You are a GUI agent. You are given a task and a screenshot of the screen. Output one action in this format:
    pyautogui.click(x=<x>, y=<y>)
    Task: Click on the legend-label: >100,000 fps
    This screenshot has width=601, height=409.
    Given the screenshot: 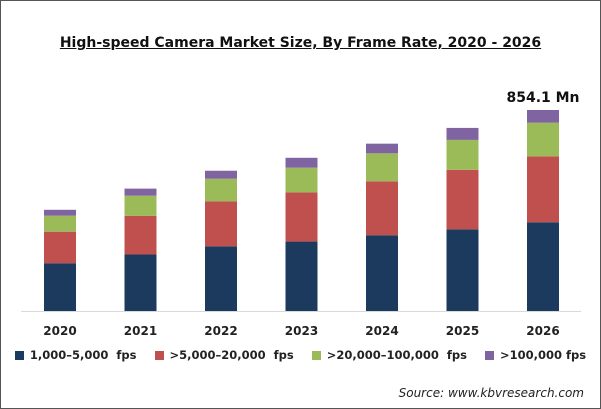 What is the action you would take?
    pyautogui.click(x=543, y=355)
    